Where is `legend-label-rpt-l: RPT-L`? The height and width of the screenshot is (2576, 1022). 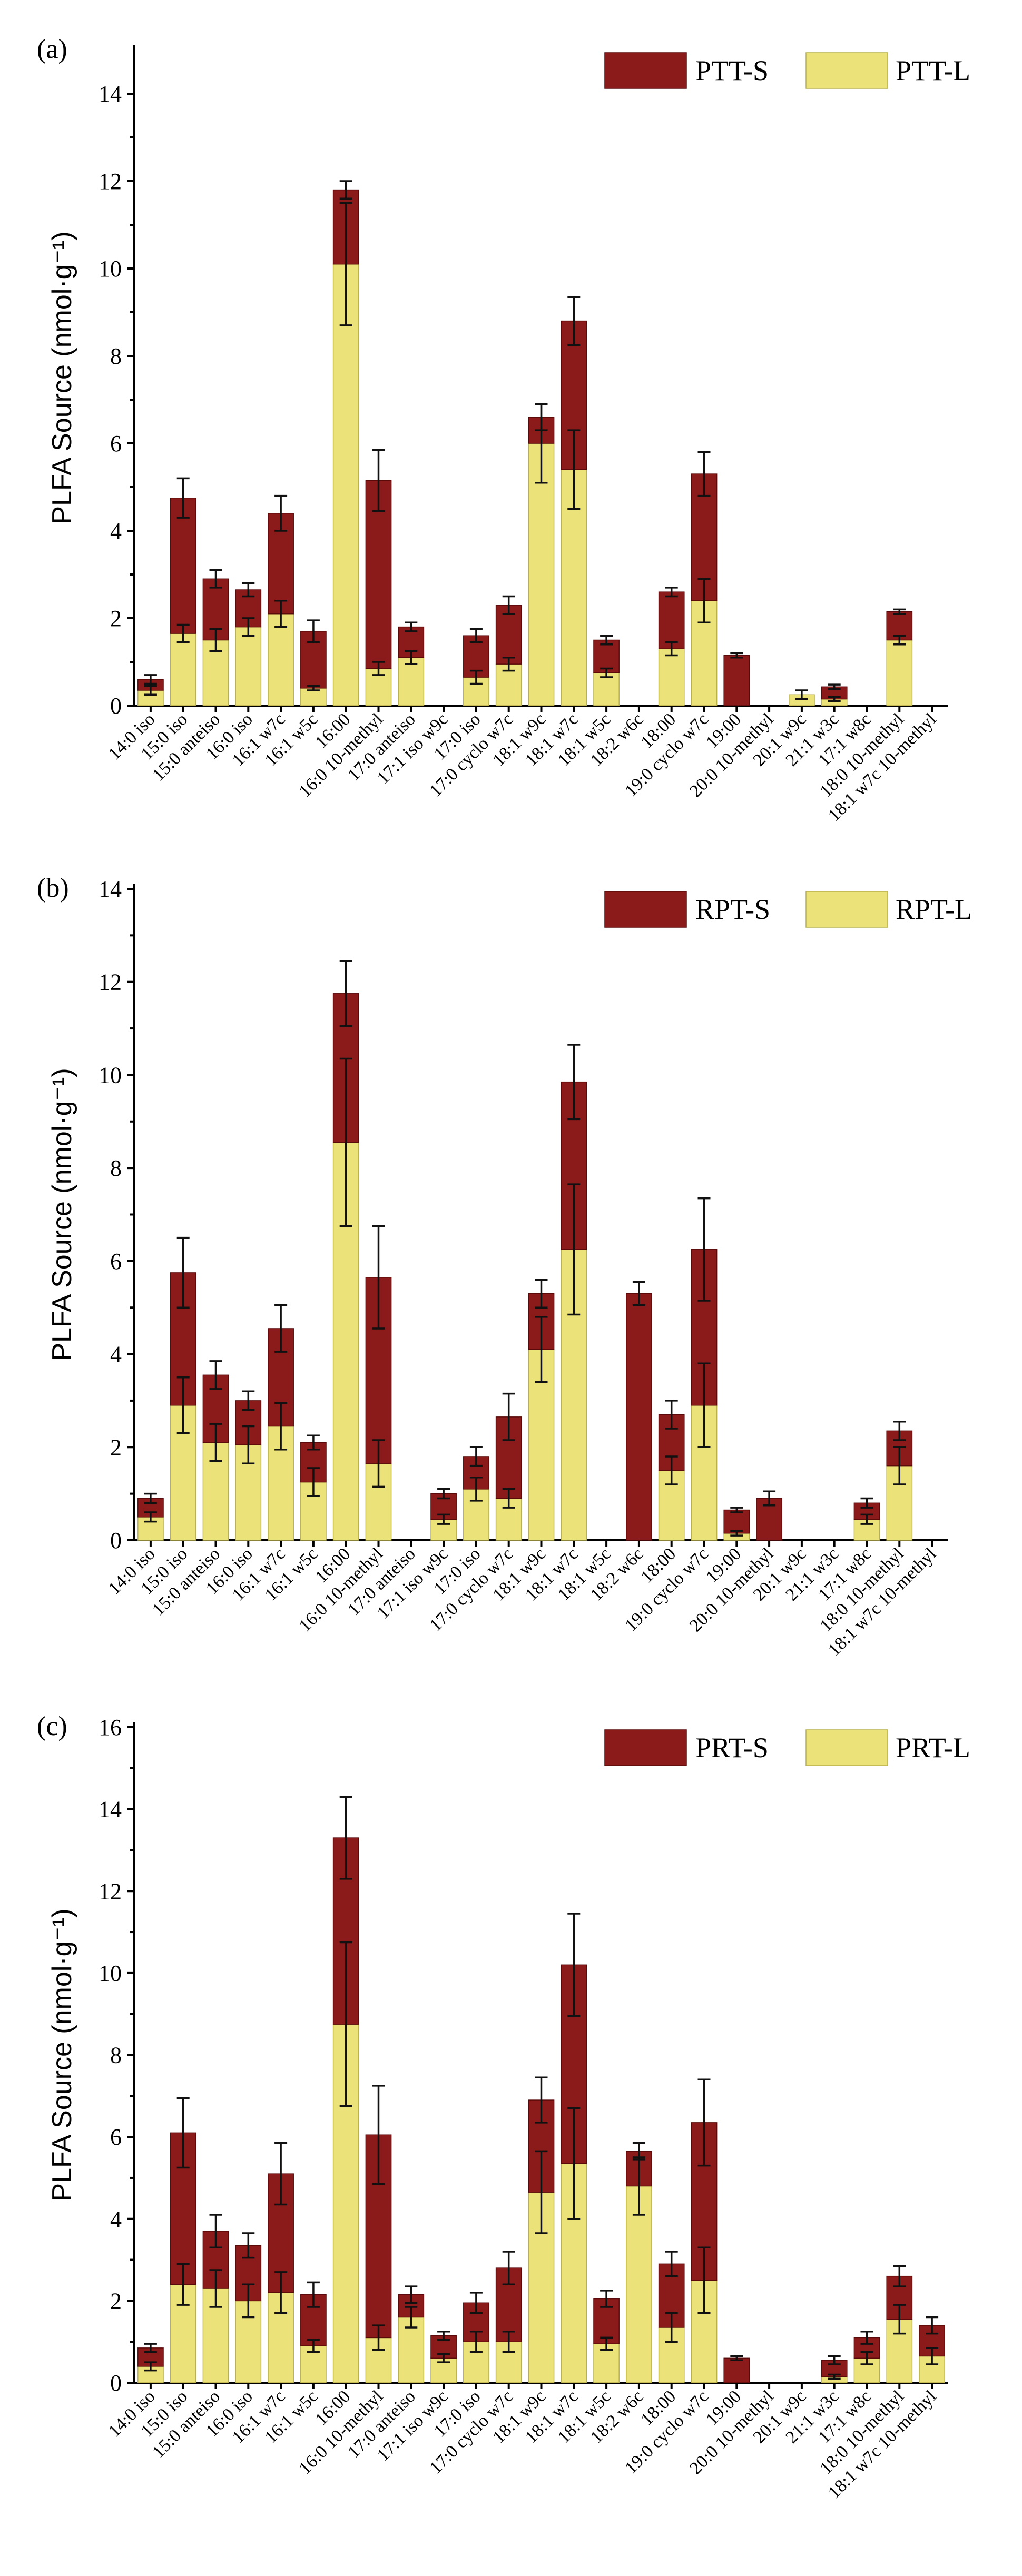 legend-label-rpt-l: RPT-L is located at coordinates (934, 909).